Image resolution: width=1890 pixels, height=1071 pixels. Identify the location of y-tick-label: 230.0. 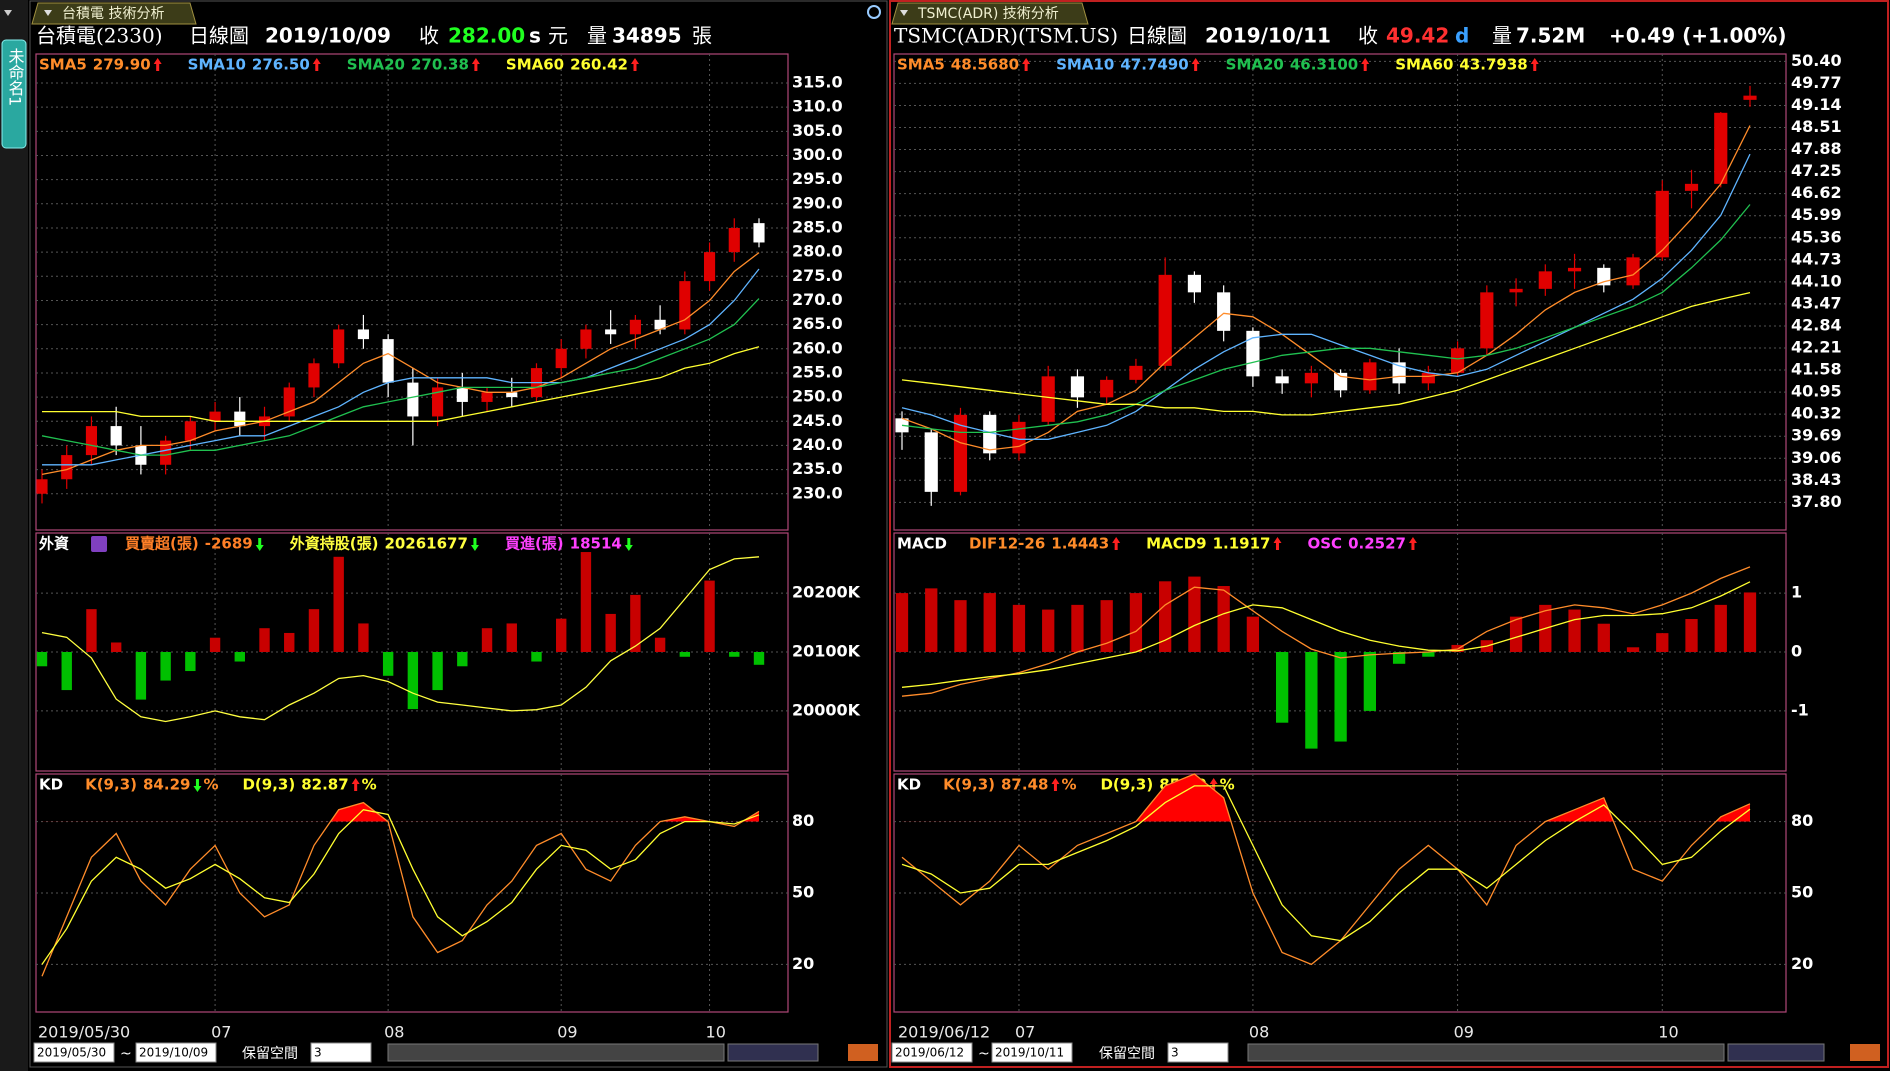
(817, 492).